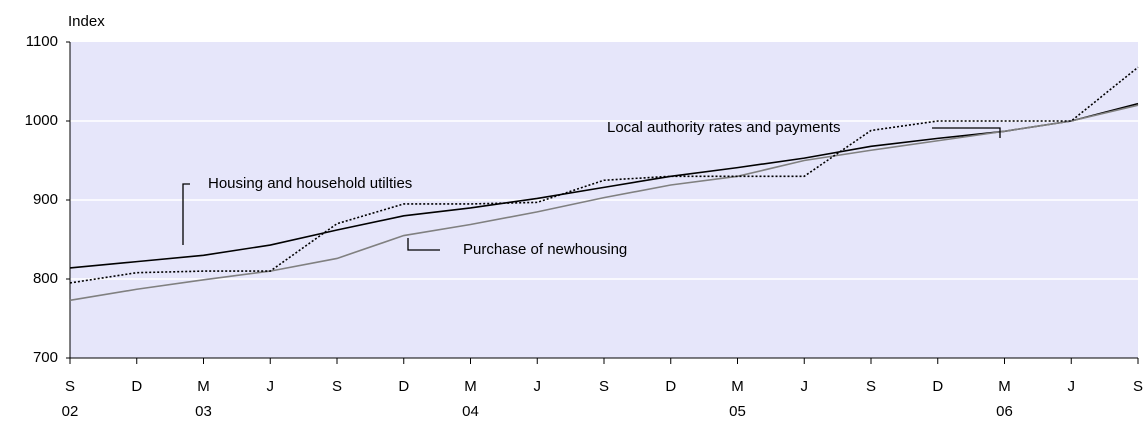  I want to click on annotation-label: Purchase of newhousing, so click(545, 249).